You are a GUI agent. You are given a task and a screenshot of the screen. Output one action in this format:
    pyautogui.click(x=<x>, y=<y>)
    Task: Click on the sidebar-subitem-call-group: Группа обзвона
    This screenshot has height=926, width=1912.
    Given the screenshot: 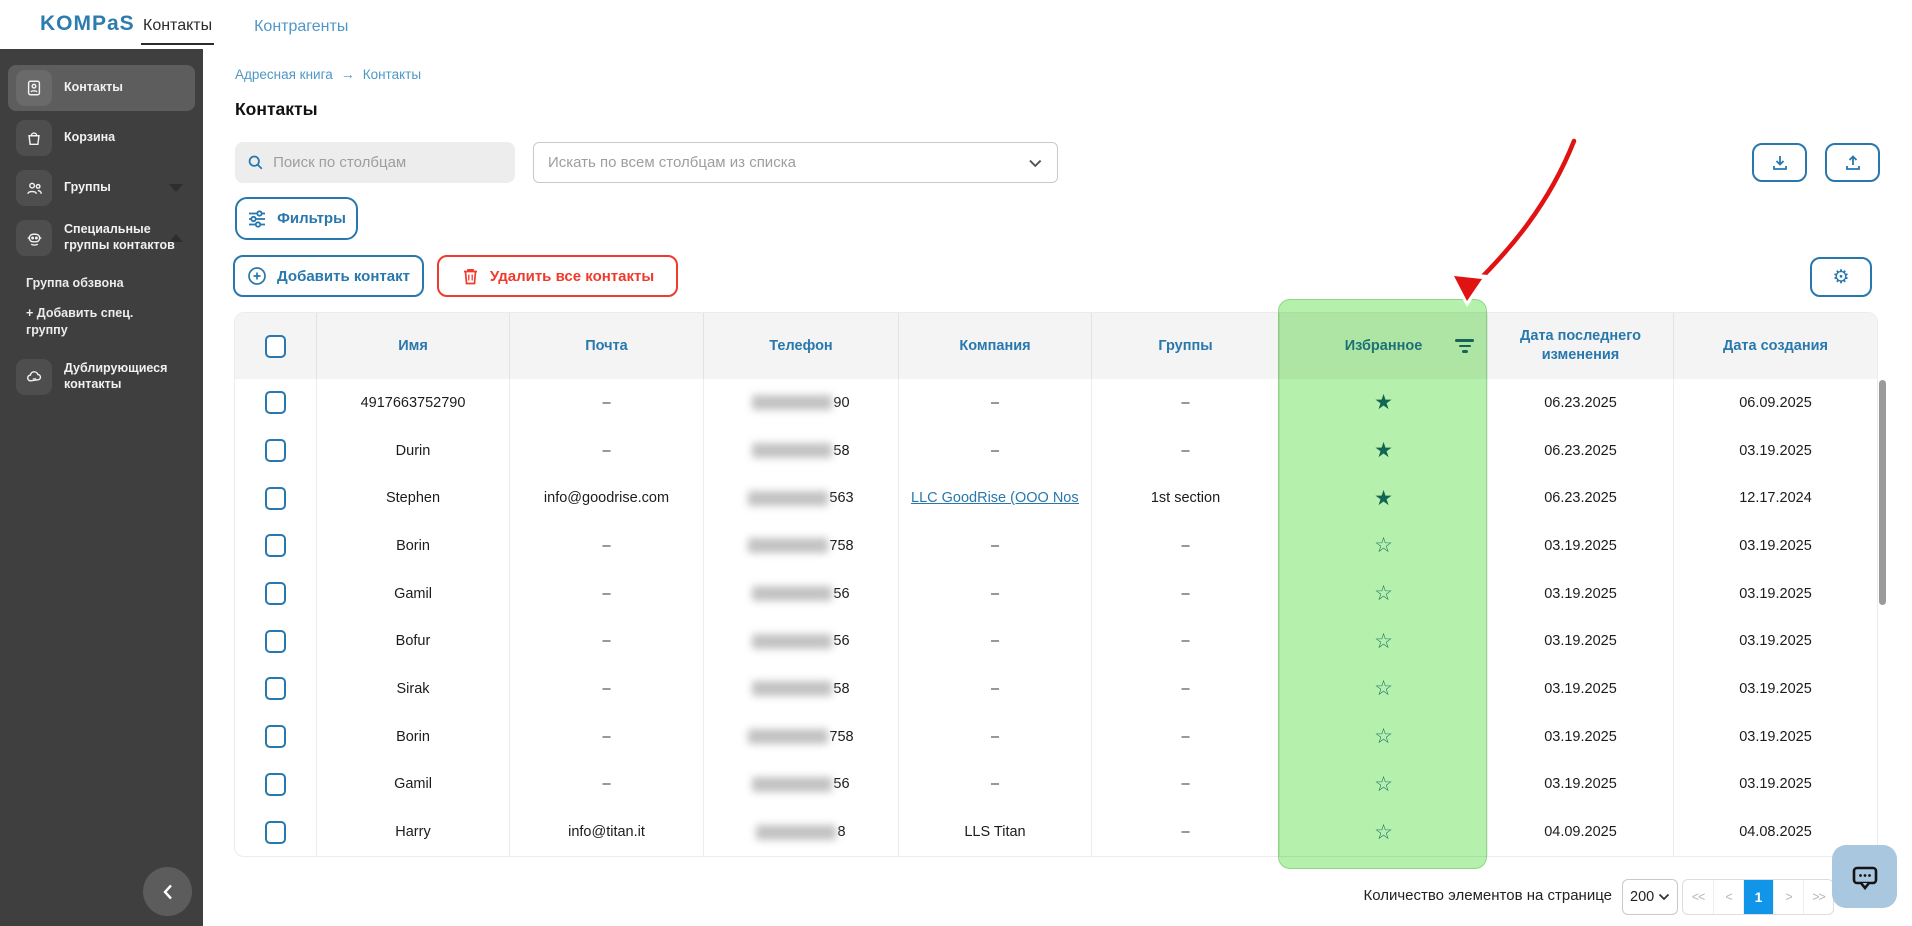 What is the action you would take?
    pyautogui.click(x=75, y=283)
    